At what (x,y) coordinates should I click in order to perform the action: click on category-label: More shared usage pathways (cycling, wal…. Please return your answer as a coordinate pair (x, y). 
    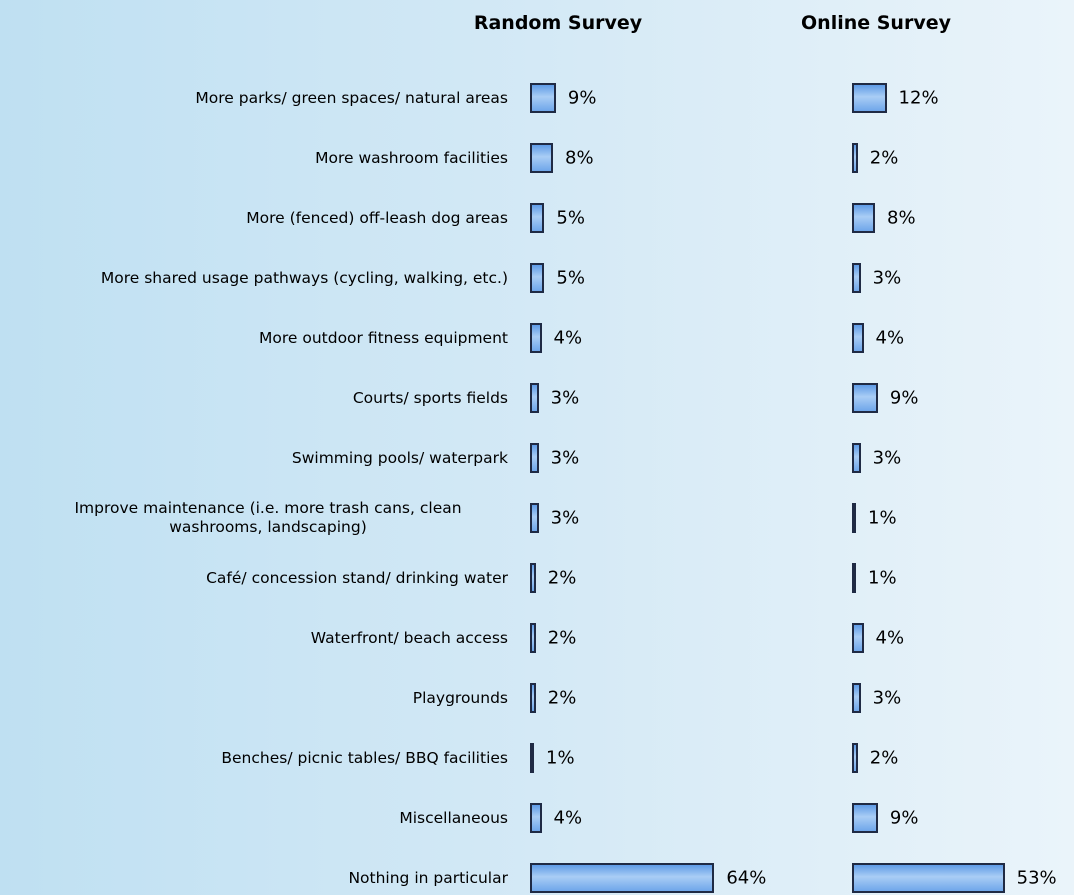
    Looking at the image, I should click on (304, 277).